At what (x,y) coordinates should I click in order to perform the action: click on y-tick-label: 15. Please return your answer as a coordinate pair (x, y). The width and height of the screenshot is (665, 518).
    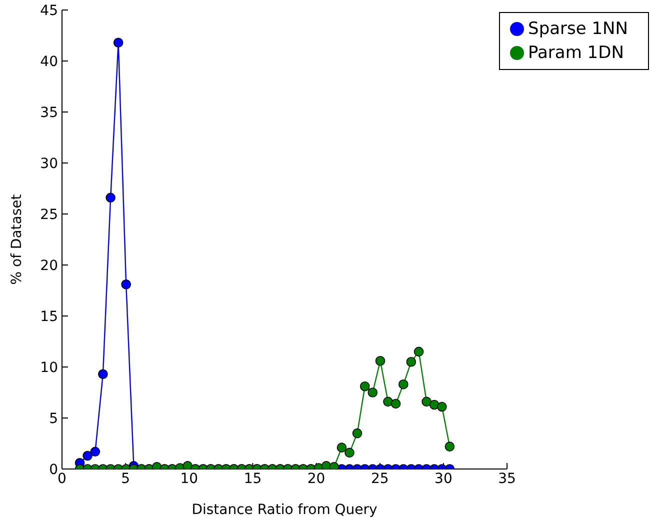
    Looking at the image, I should click on (49, 316).